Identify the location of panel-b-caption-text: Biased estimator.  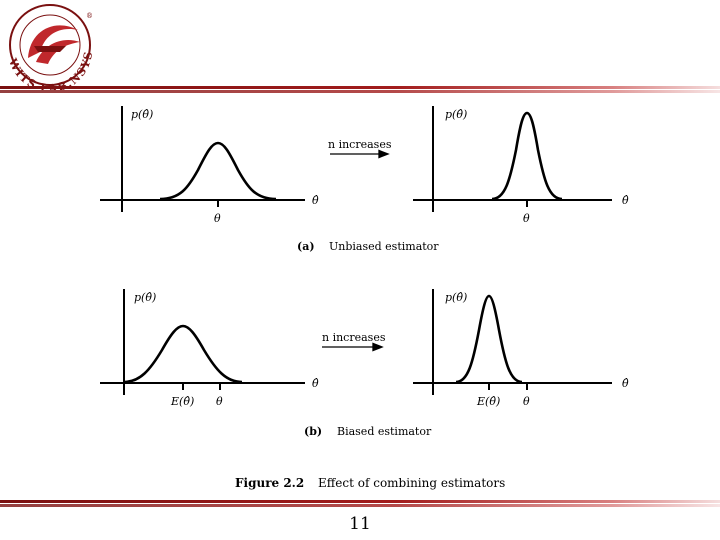
(384, 431).